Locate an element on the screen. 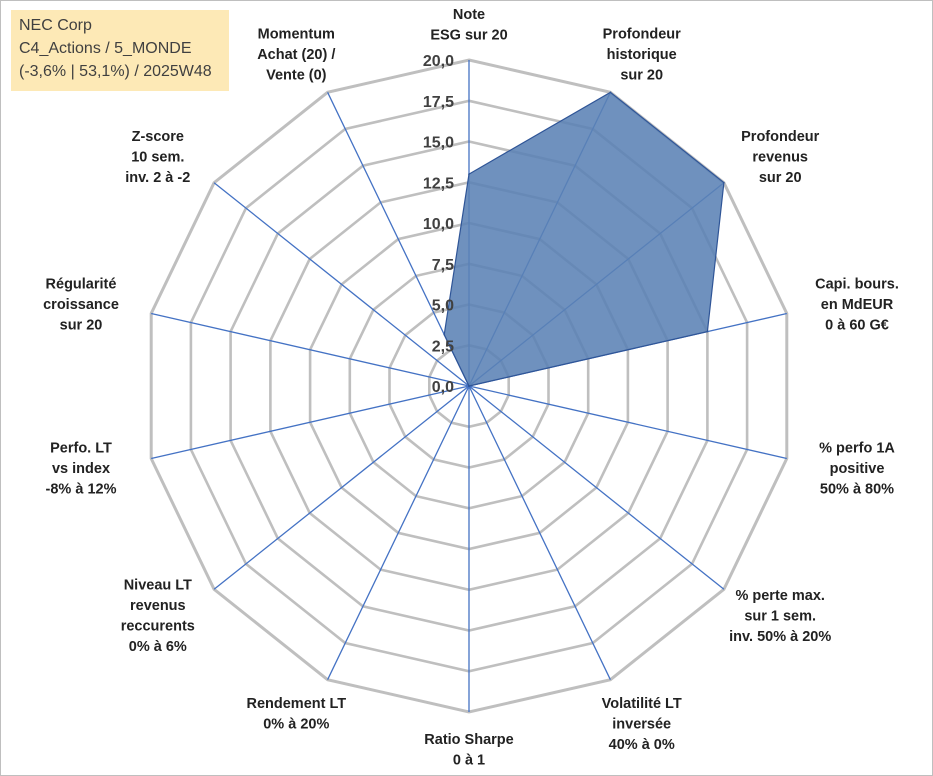 The image size is (933, 776). axis-label-6-line-0: Volatilité LT is located at coordinates (642, 704).